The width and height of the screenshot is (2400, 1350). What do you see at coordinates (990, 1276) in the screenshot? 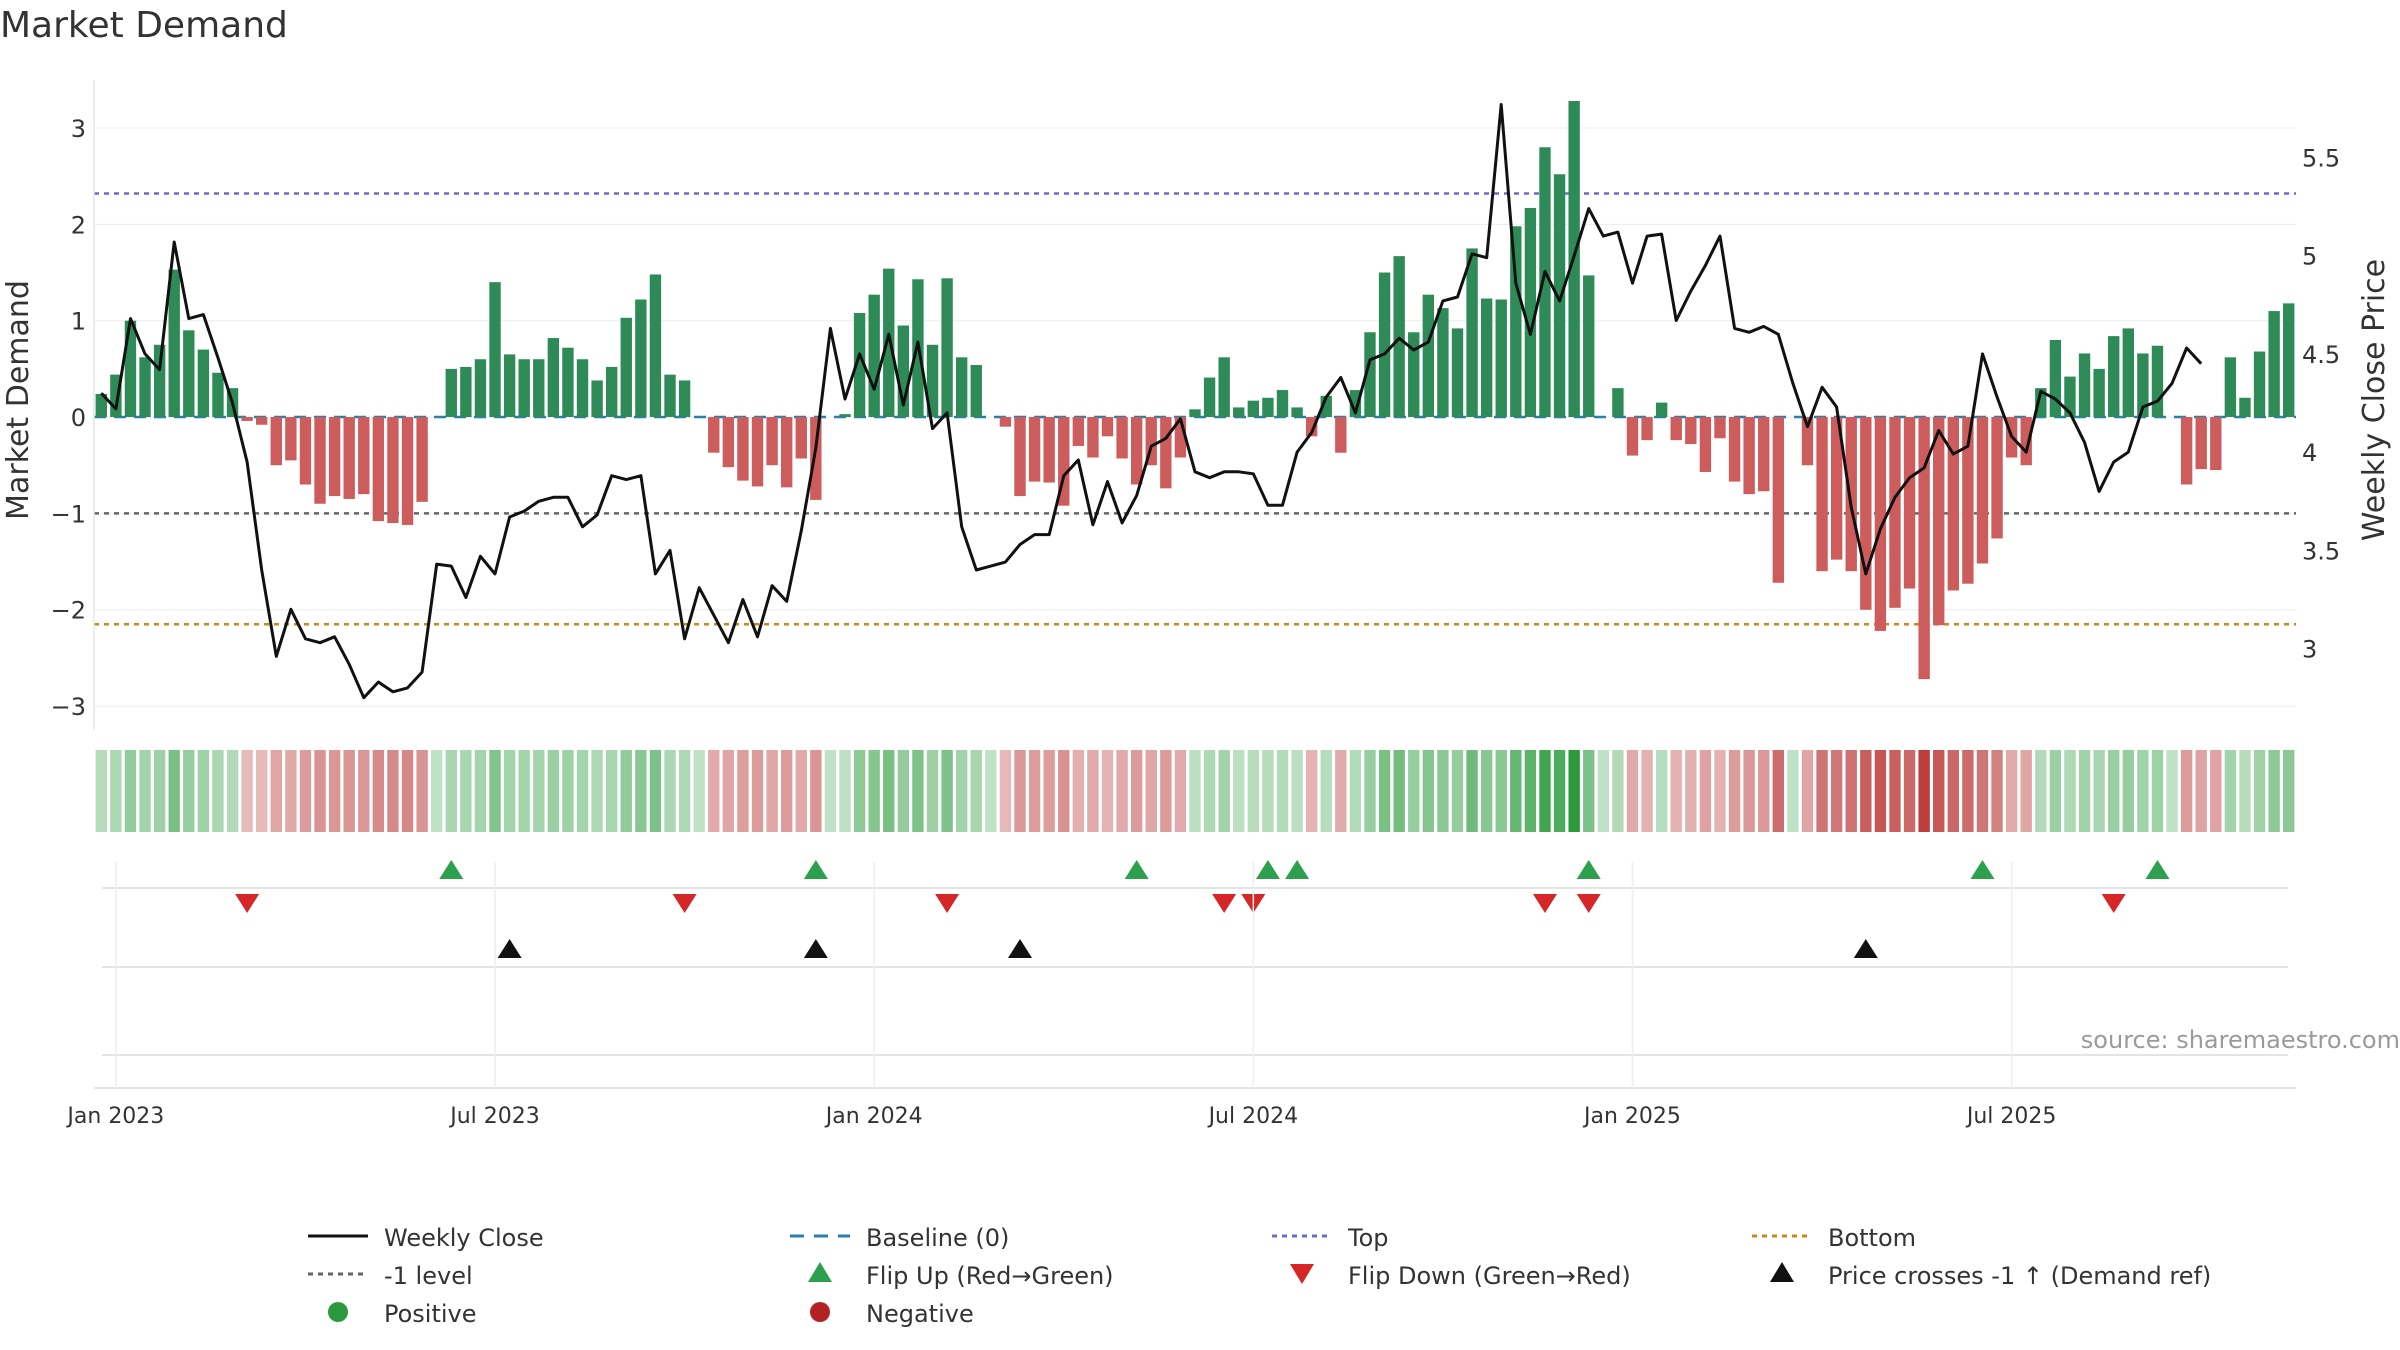
I see `legend-label: Flip Up (Red→Green)` at bounding box center [990, 1276].